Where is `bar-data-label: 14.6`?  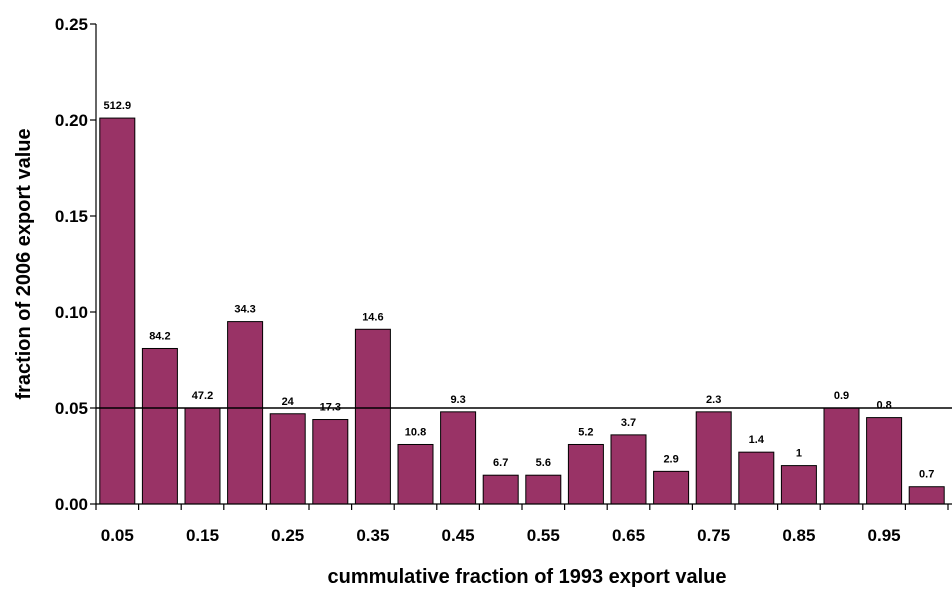 bar-data-label: 14.6 is located at coordinates (372, 317).